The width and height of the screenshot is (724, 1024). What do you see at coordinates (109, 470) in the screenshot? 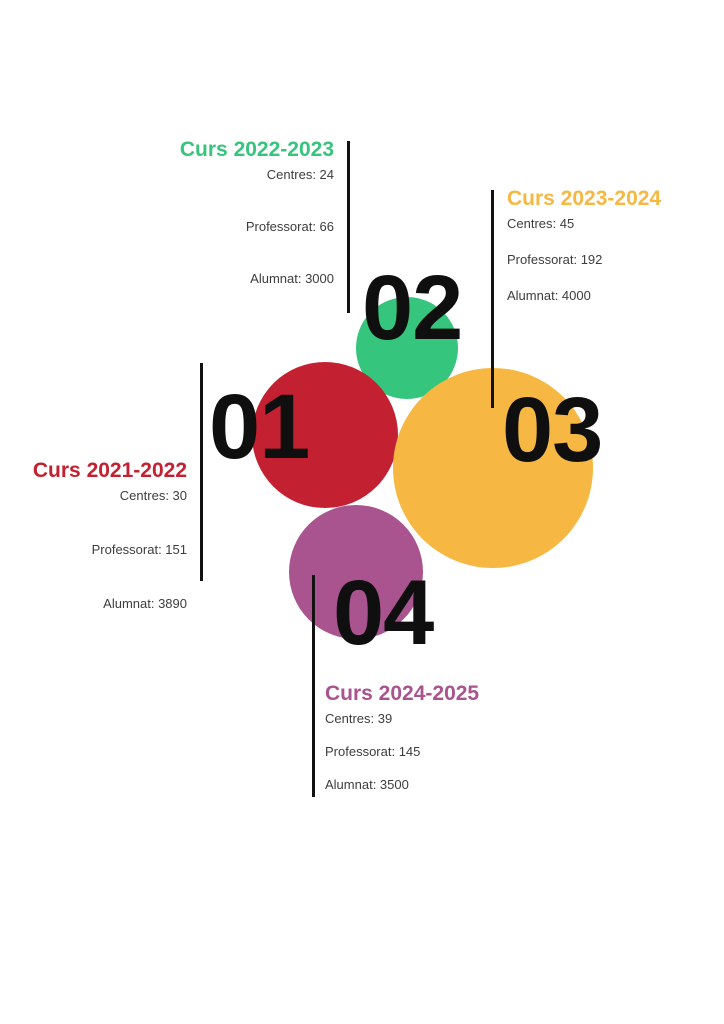
I see `course-title-2021-2022: Curs 2021-2022` at bounding box center [109, 470].